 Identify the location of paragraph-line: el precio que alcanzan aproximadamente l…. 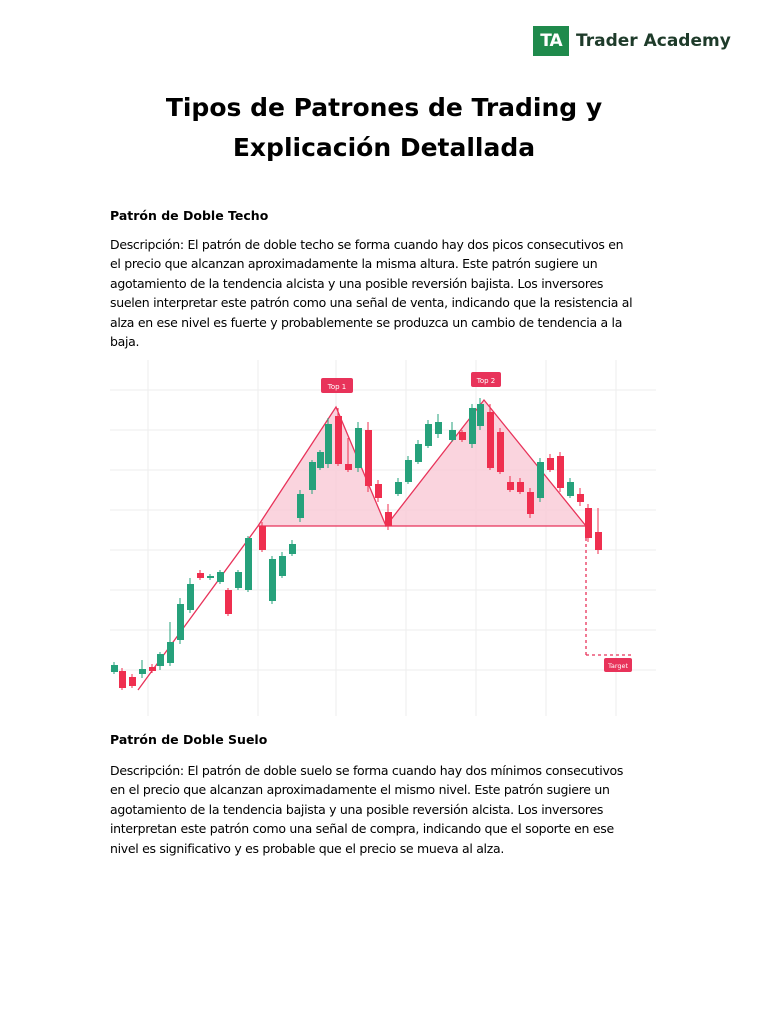
(354, 264).